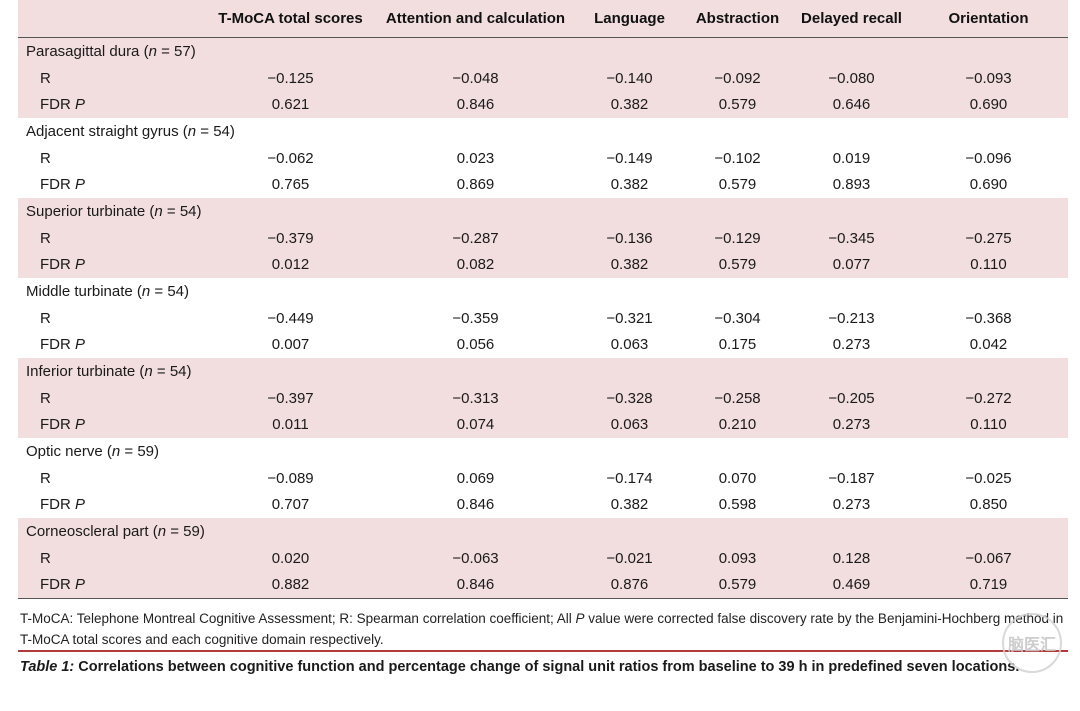 The height and width of the screenshot is (711, 1080). What do you see at coordinates (629, 238) in the screenshot?
I see `r-value: −0.136` at bounding box center [629, 238].